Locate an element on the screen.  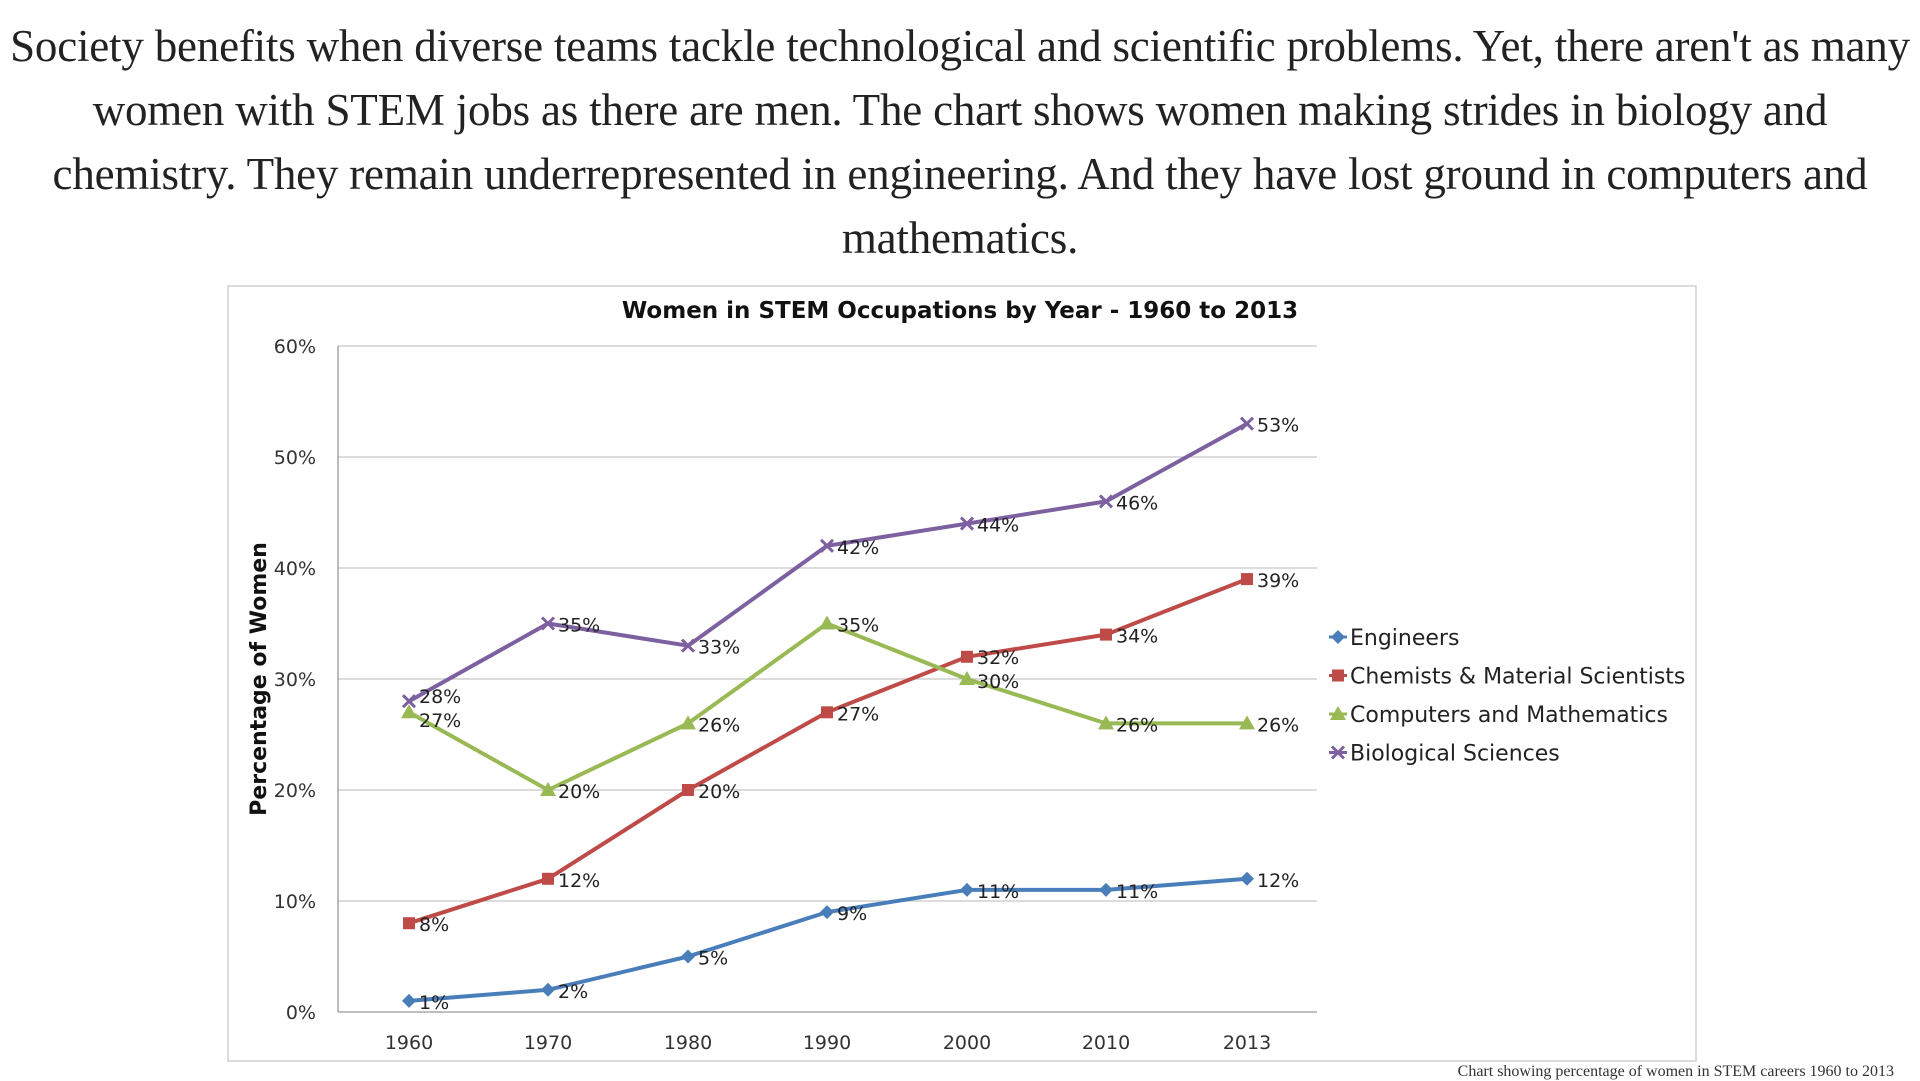
data-label: 44% is located at coordinates (998, 526).